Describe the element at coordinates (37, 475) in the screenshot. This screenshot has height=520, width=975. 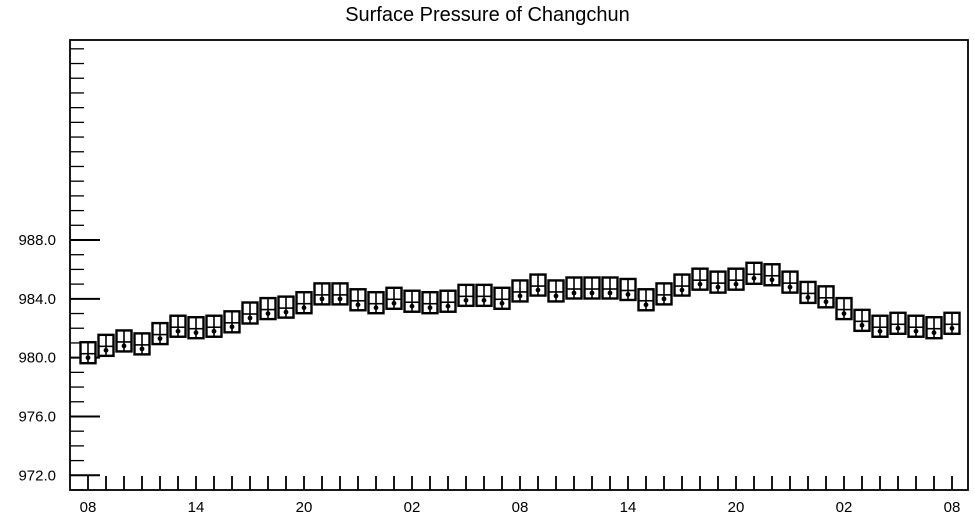
I see `y-tick-label: 972.0` at that location.